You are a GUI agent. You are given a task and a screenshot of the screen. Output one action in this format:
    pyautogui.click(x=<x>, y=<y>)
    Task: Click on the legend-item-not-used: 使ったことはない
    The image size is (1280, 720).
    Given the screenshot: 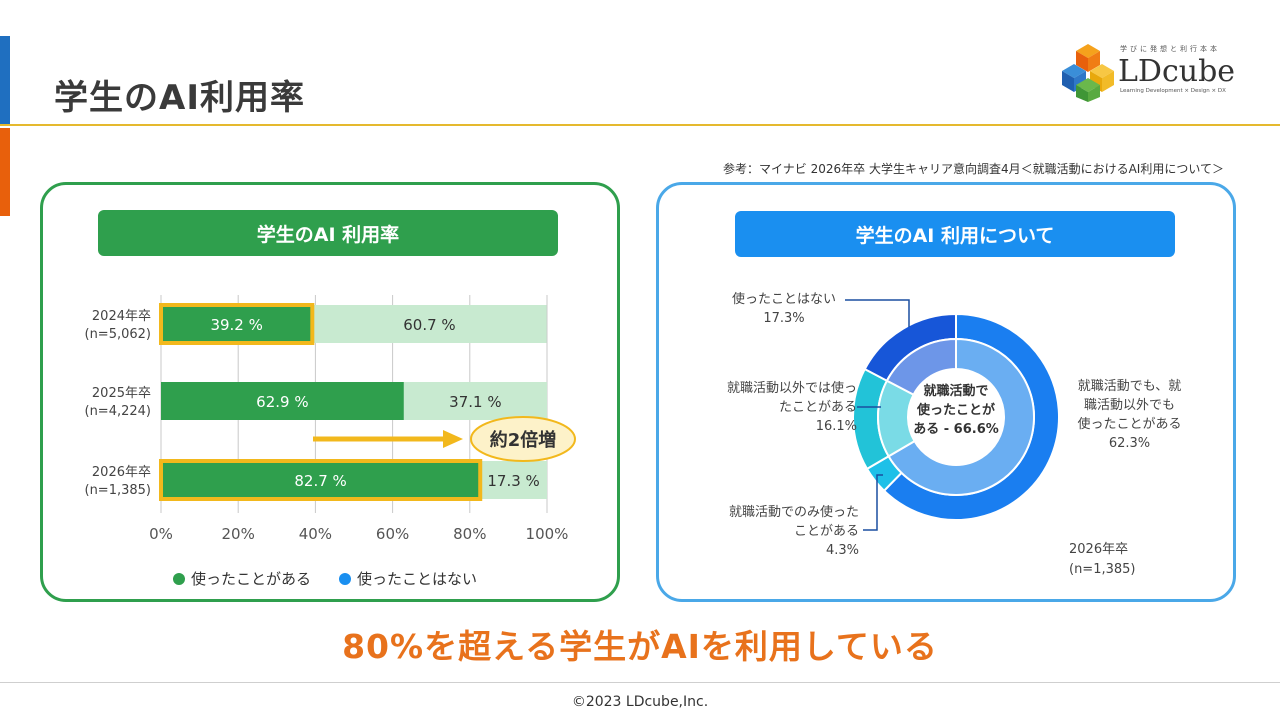 What is the action you would take?
    pyautogui.click(x=408, y=578)
    